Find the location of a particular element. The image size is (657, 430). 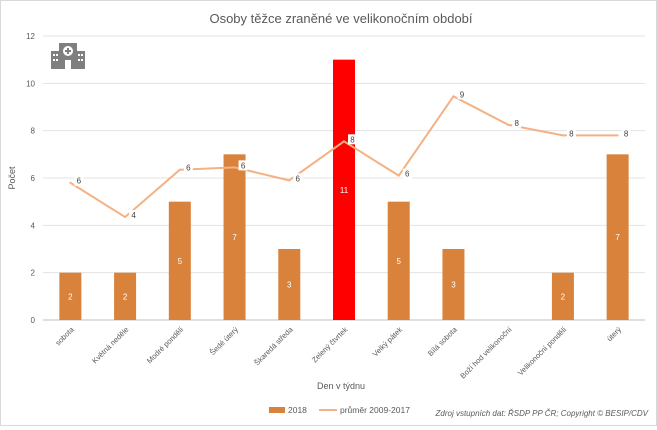

y-tick-label: 4 is located at coordinates (33, 225).